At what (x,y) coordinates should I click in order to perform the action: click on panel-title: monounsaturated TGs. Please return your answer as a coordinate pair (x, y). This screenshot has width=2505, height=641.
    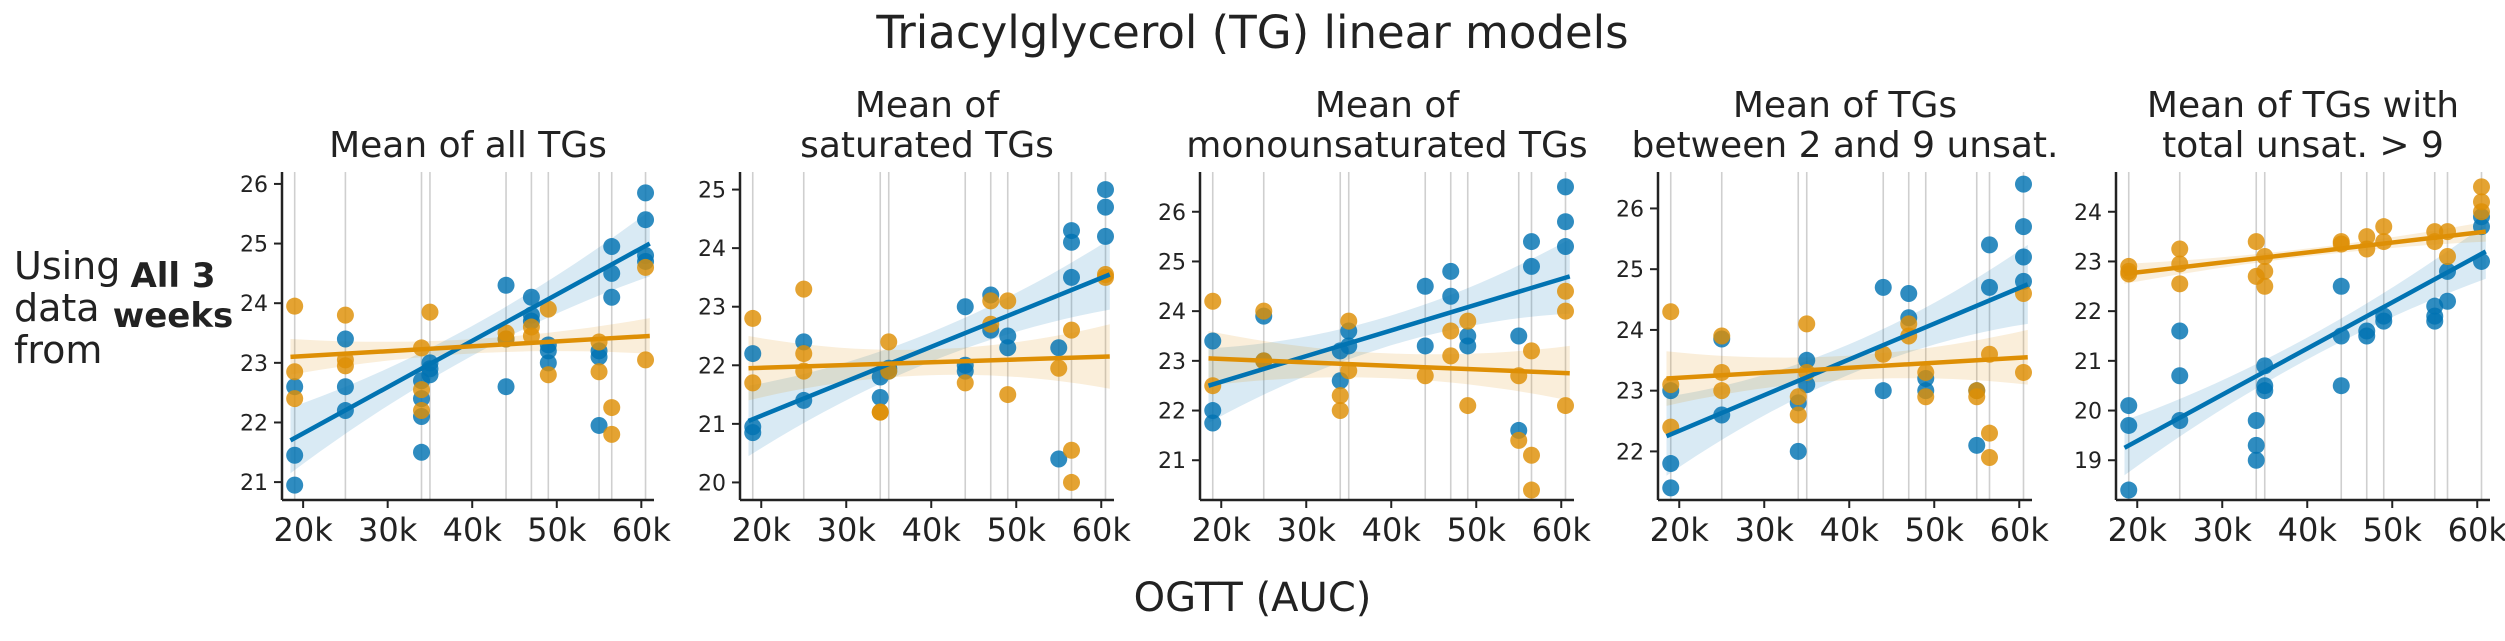
    Looking at the image, I should click on (1386, 145).